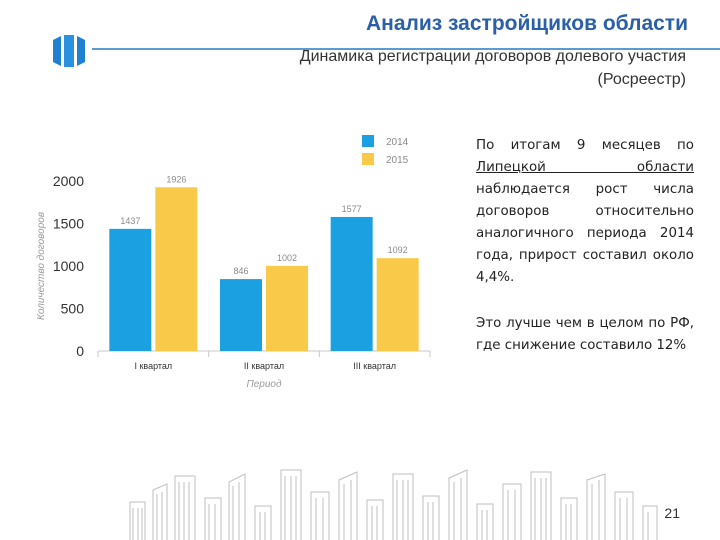  What do you see at coordinates (352, 209) in the screenshot?
I see `bar-value-label: 1577` at bounding box center [352, 209].